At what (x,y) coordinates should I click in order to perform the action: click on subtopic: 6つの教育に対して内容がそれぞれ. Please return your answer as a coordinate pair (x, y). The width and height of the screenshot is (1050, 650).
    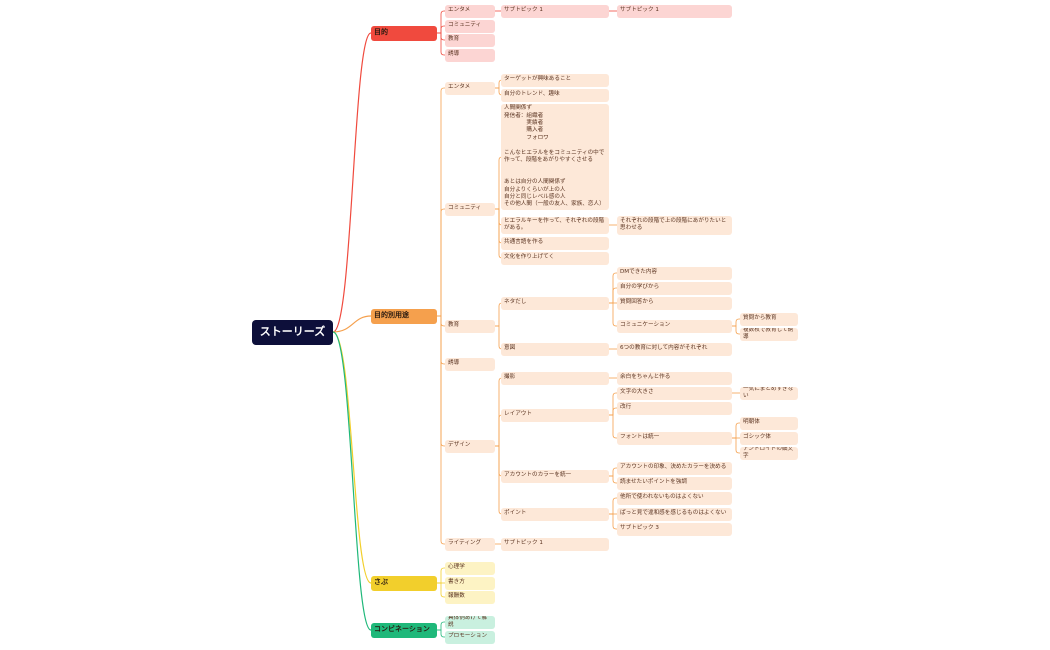
    Looking at the image, I should click on (674, 349).